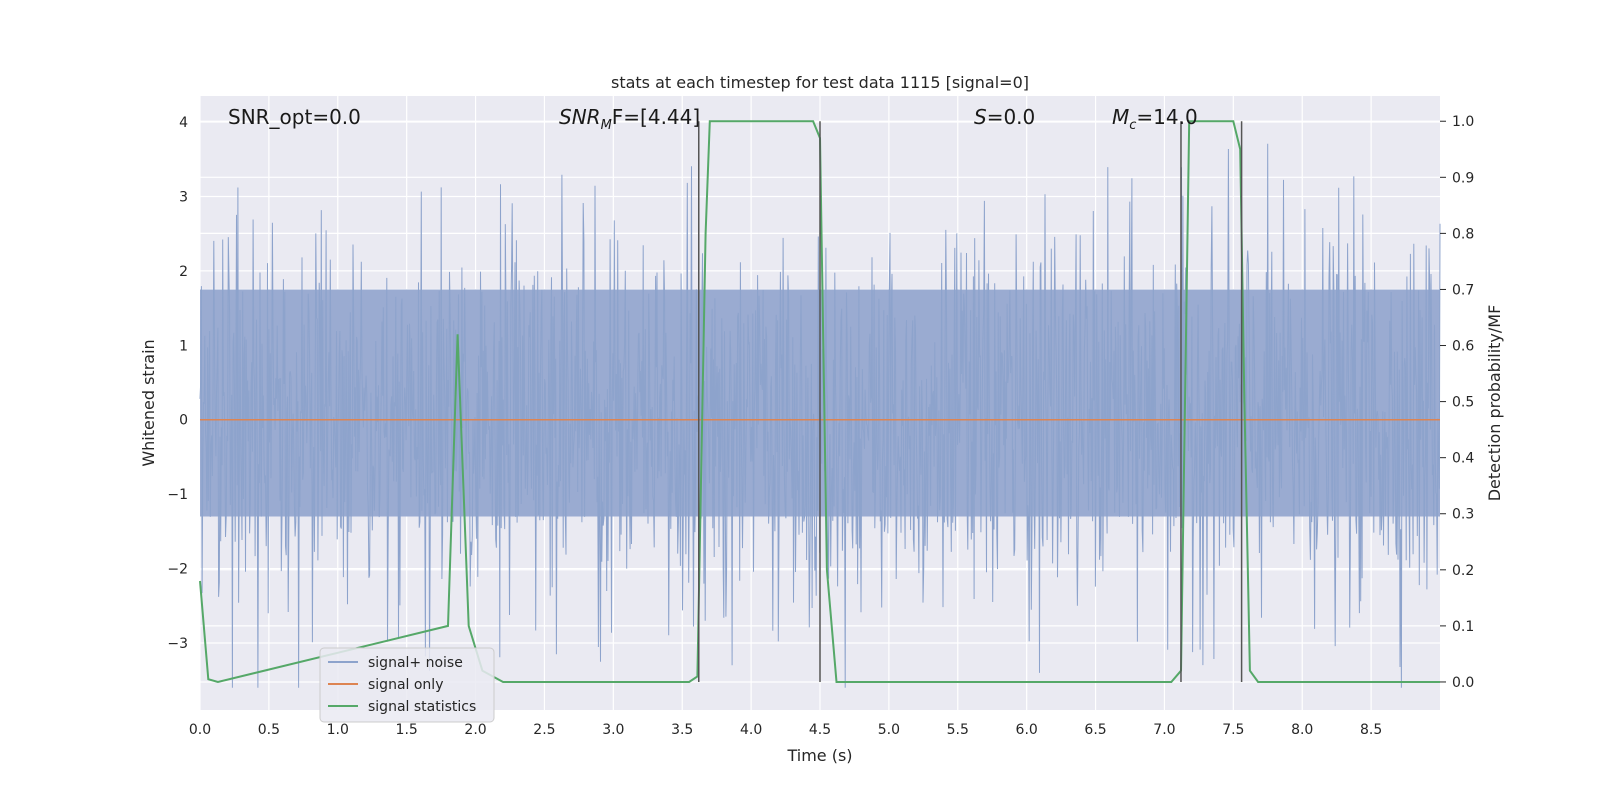 This screenshot has width=1600, height=800. I want to click on x-tick-label: 5.5, so click(958, 730).